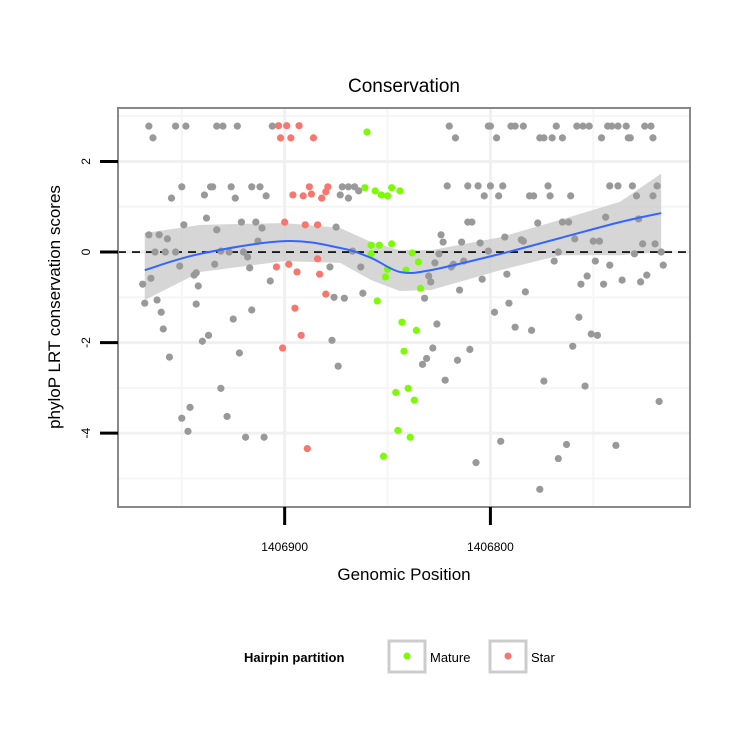 This screenshot has width=750, height=755. Describe the element at coordinates (284, 547) in the screenshot. I see `x-tick-label: 1406900` at that location.